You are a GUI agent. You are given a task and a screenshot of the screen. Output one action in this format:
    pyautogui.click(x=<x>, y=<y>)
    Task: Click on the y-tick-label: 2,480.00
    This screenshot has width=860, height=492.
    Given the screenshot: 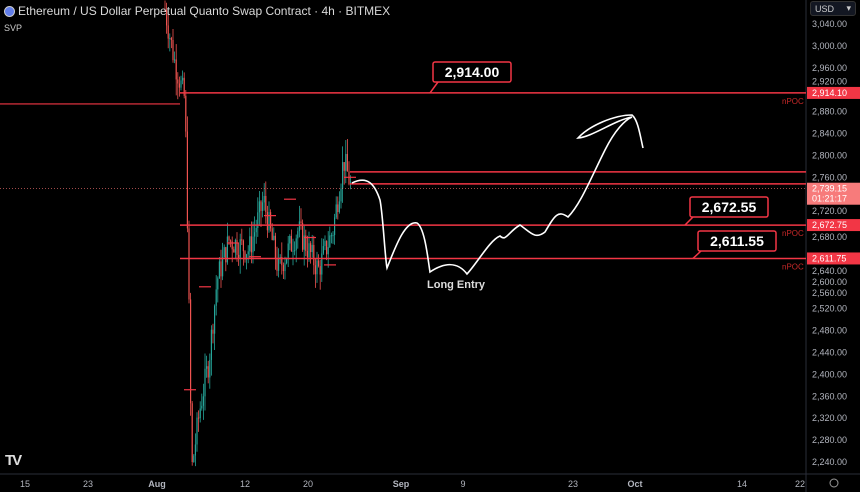 What is the action you would take?
    pyautogui.click(x=829, y=331)
    